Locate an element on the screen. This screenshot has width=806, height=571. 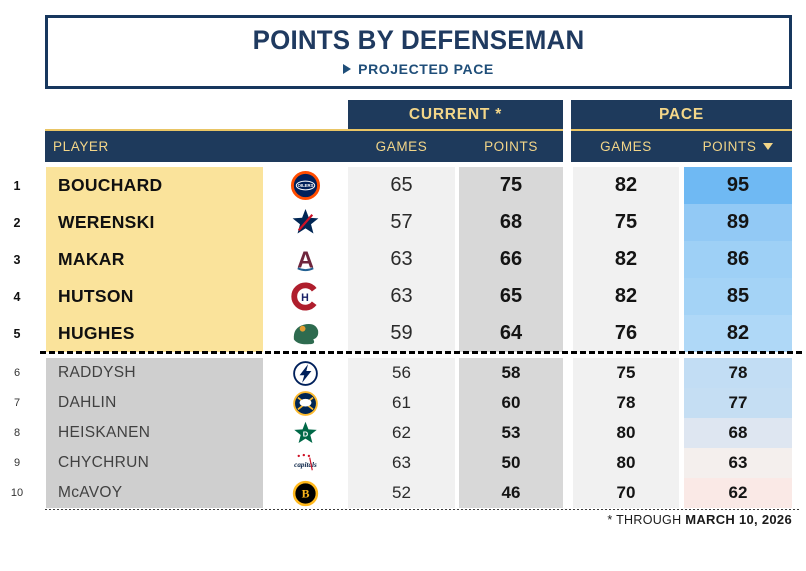
player-name: HUTSON is located at coordinates (154, 296).